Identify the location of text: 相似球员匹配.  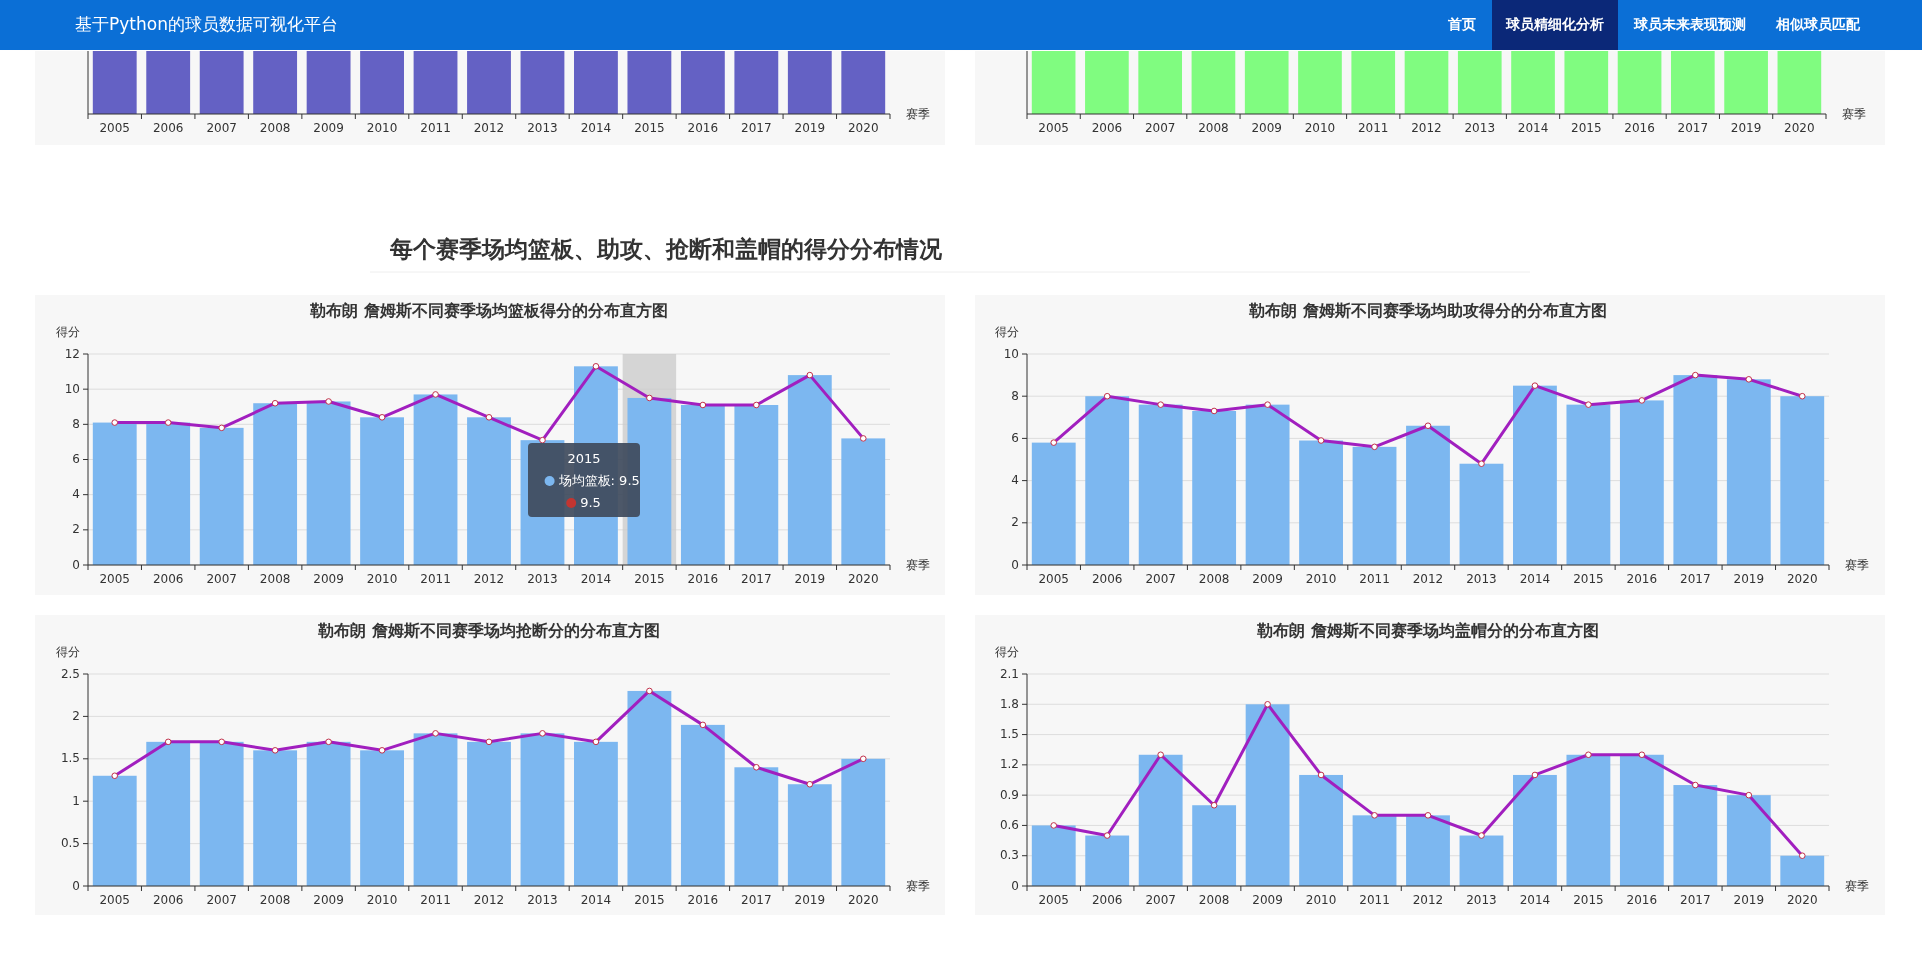
(1818, 24).